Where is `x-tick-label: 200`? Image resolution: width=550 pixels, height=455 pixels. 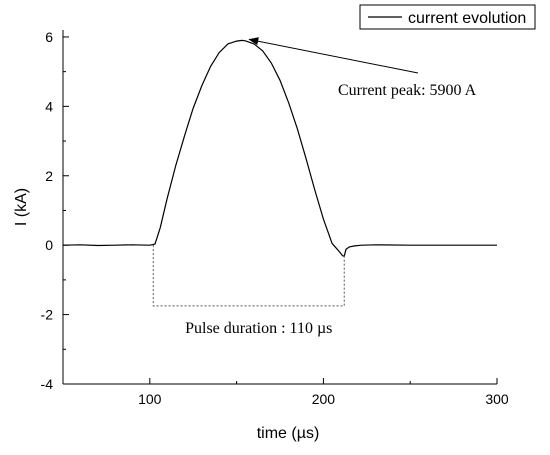
x-tick-label: 200 is located at coordinates (324, 399).